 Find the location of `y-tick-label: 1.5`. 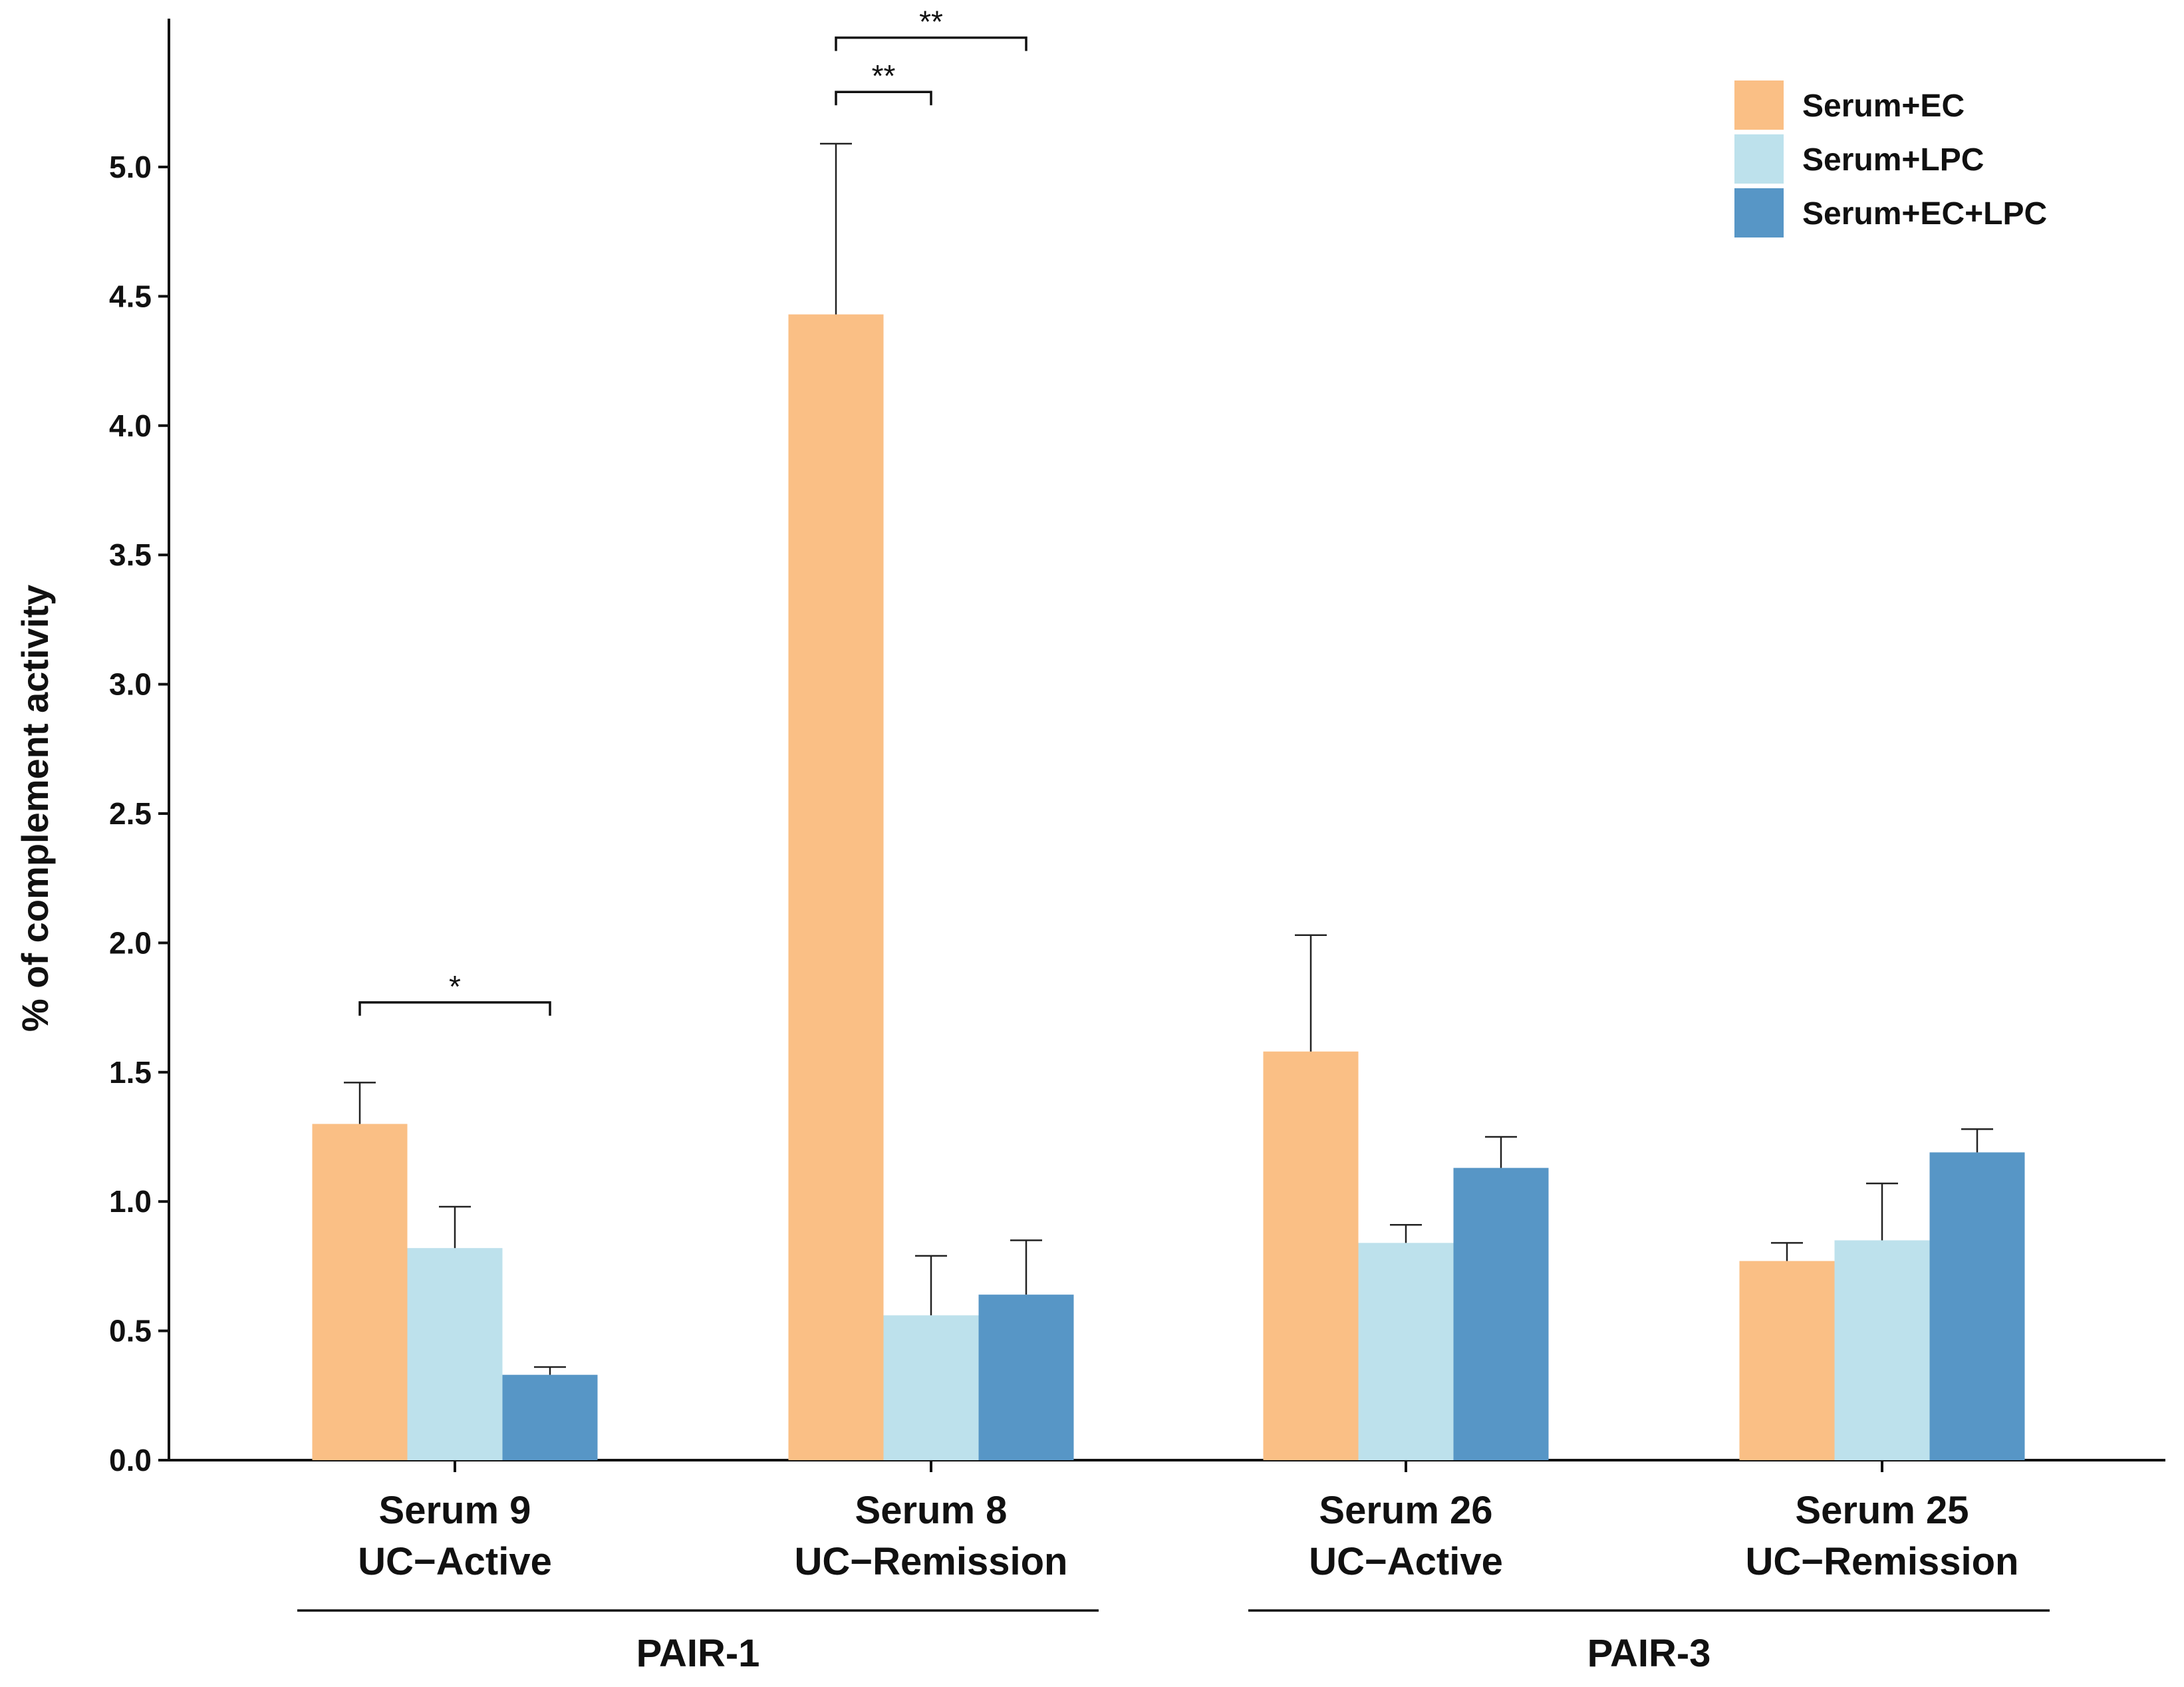

y-tick-label: 1.5 is located at coordinates (130, 1072).